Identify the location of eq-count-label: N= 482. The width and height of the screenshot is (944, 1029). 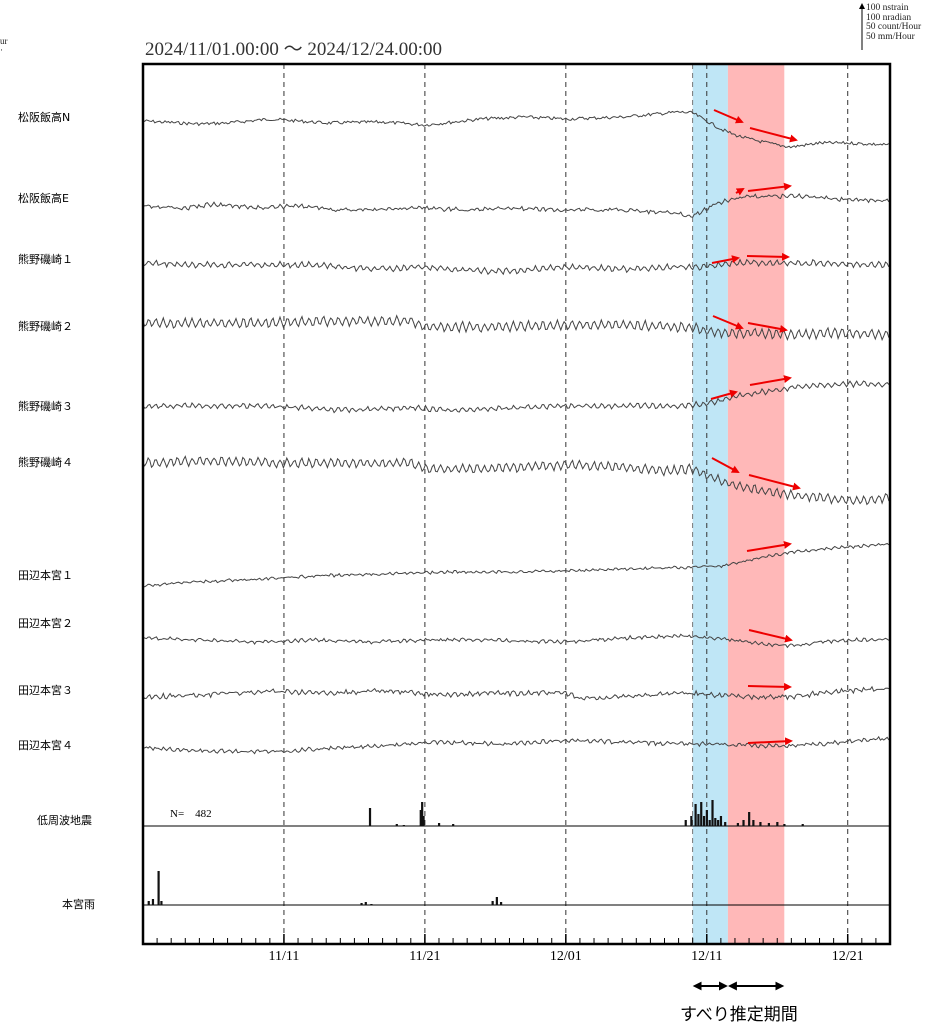
(191, 814).